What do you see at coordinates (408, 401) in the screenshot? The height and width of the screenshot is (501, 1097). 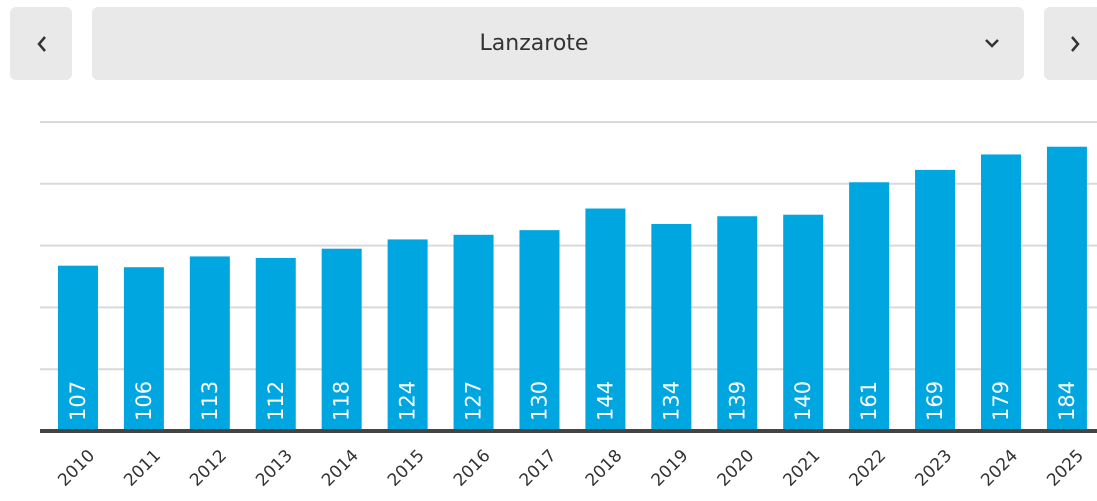 I see `value-label: 124` at bounding box center [408, 401].